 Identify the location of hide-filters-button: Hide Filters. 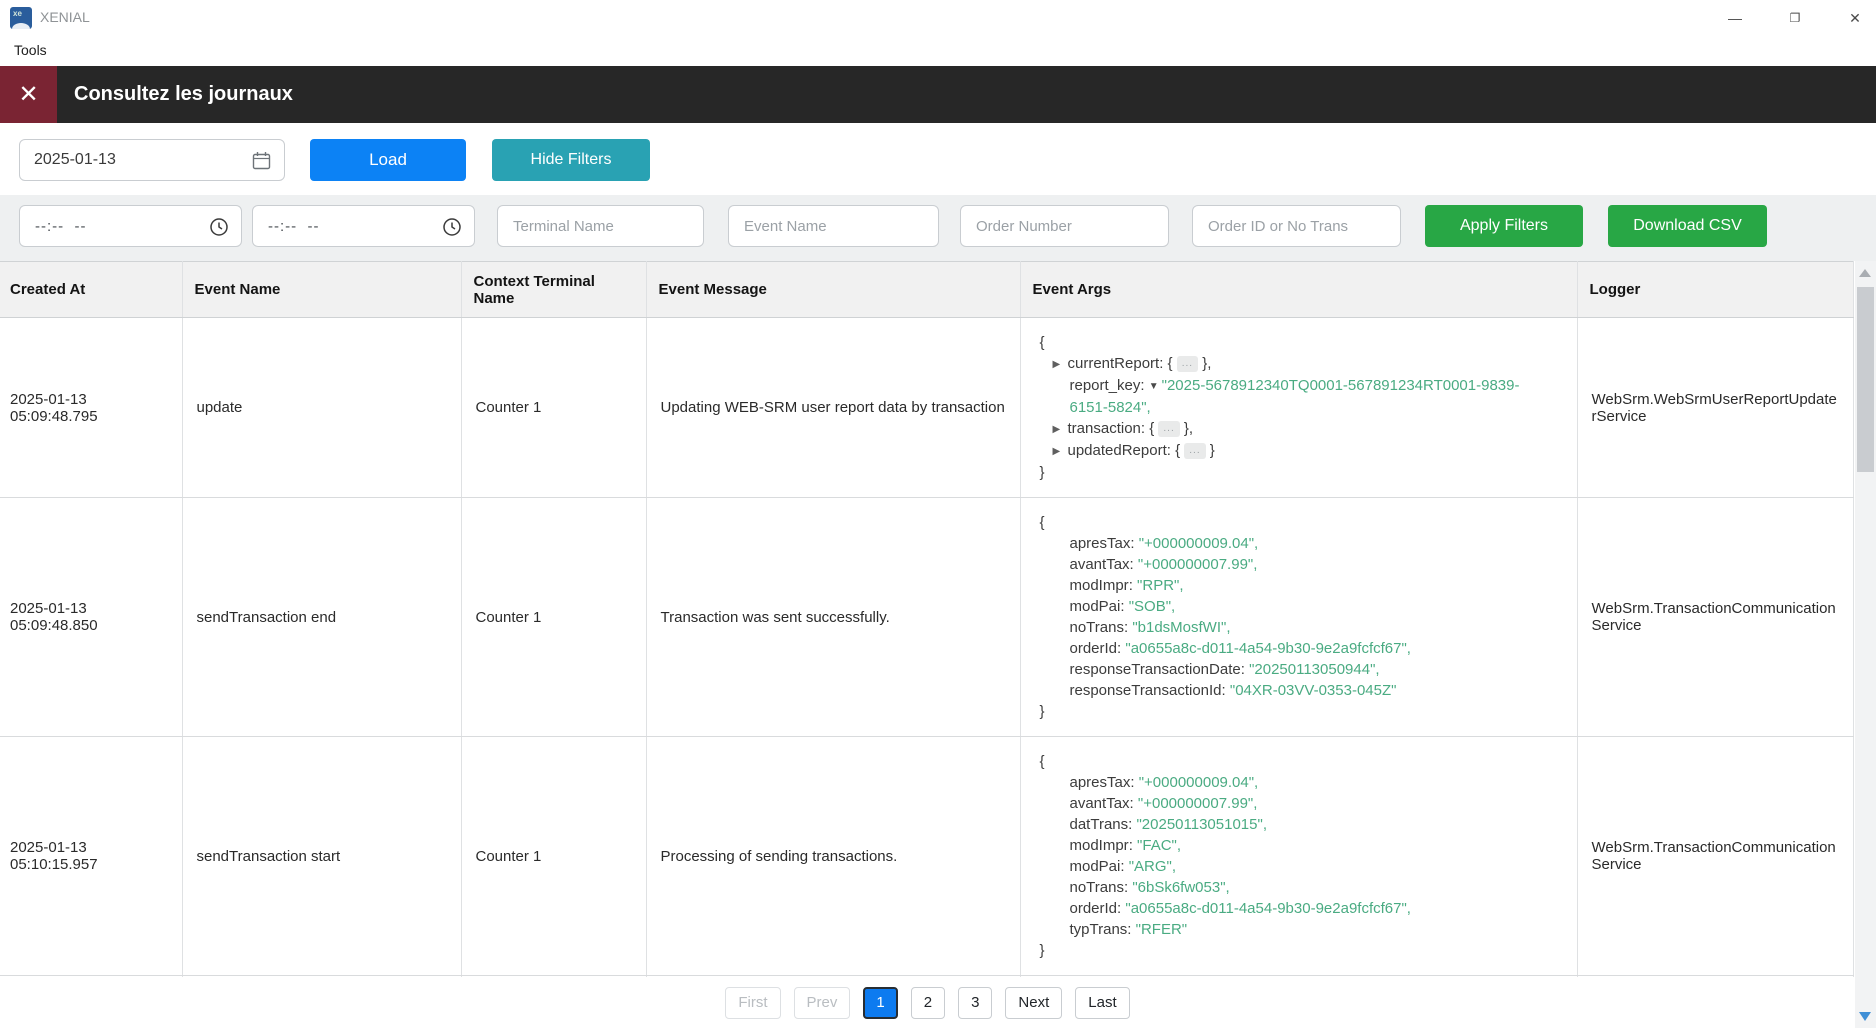
(571, 160).